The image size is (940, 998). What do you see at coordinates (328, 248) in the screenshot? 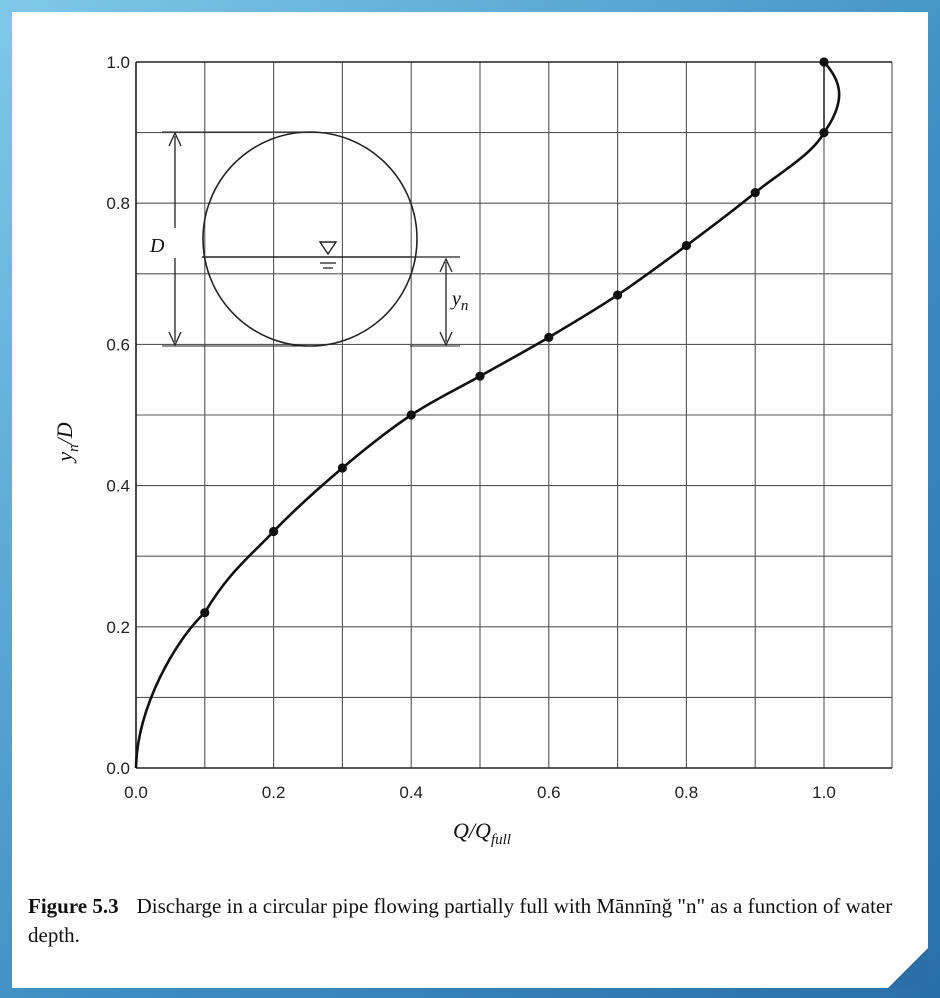
I see `water-surface-triangle-icon` at bounding box center [328, 248].